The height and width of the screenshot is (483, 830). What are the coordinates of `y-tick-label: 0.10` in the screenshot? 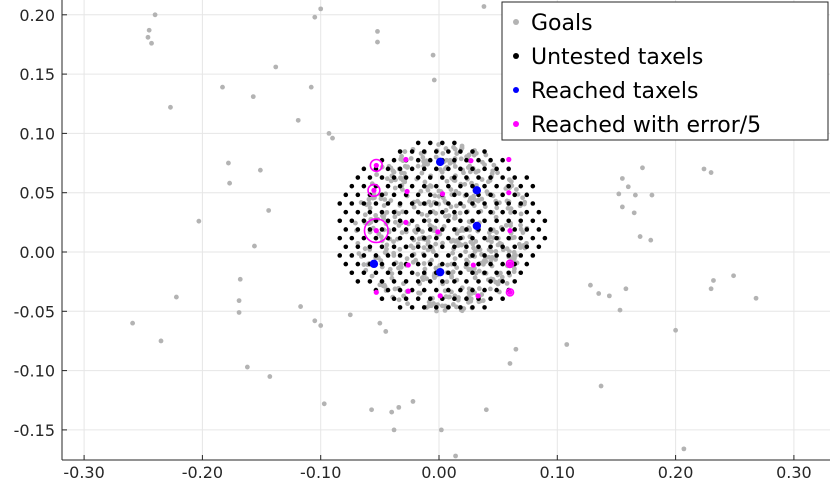 It's located at (37, 133).